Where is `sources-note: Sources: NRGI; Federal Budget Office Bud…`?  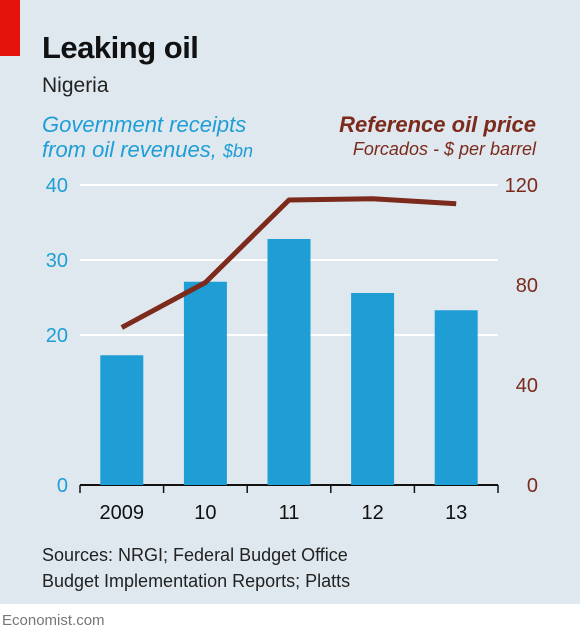
sources-note: Sources: NRGI; Federal Budget Office Bud… is located at coordinates (196, 568).